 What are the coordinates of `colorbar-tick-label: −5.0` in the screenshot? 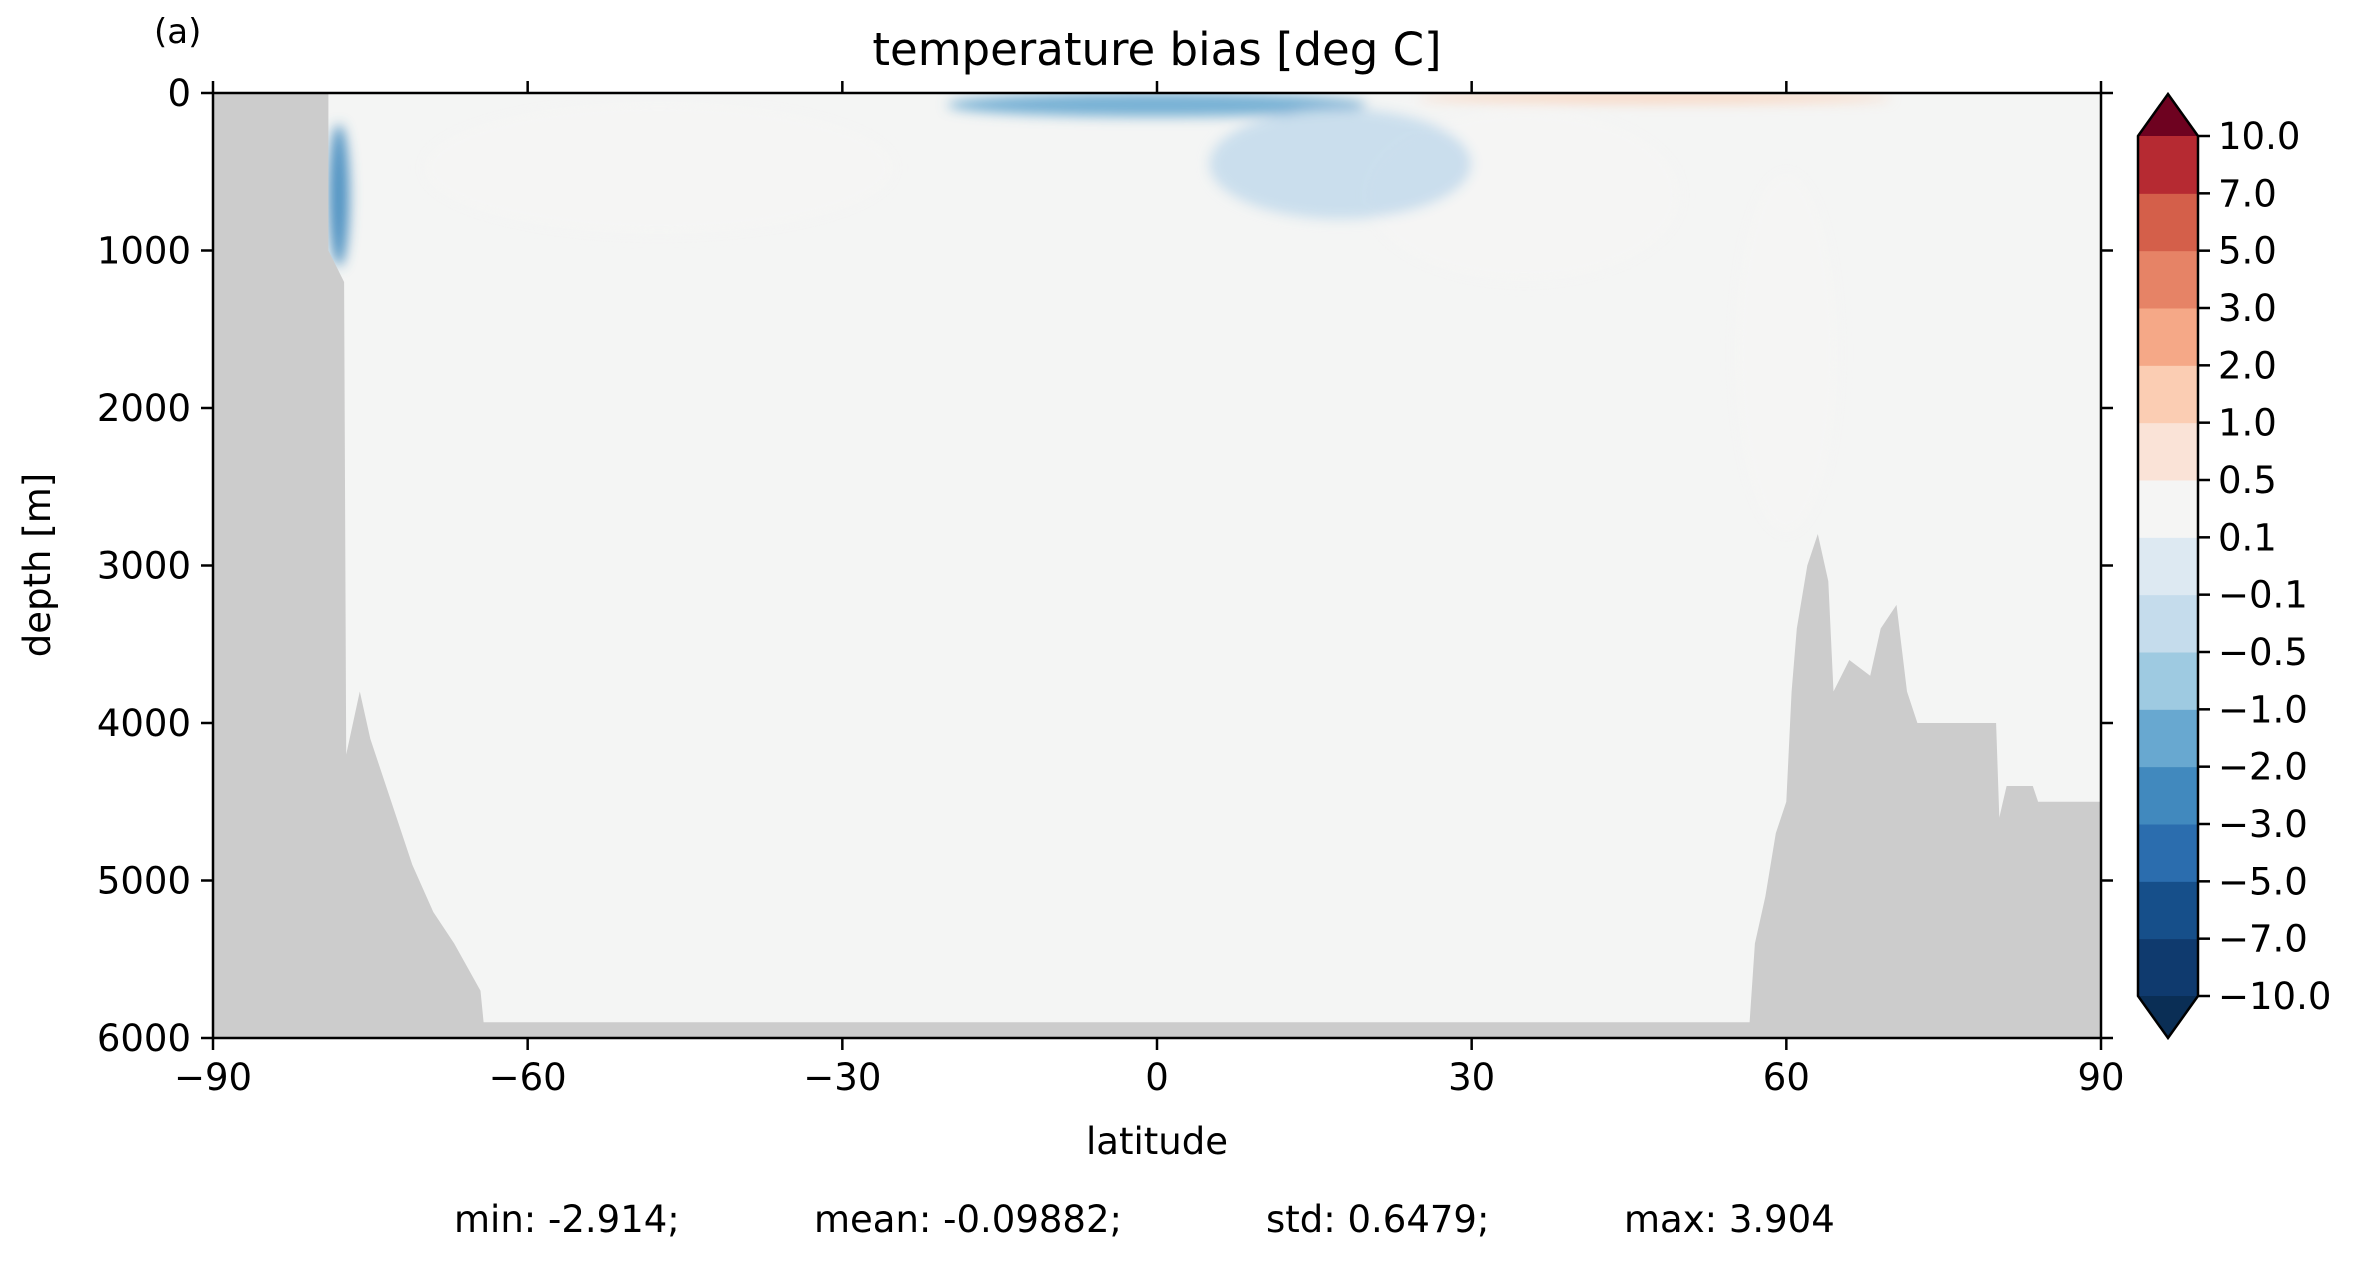 It's located at (2263, 881).